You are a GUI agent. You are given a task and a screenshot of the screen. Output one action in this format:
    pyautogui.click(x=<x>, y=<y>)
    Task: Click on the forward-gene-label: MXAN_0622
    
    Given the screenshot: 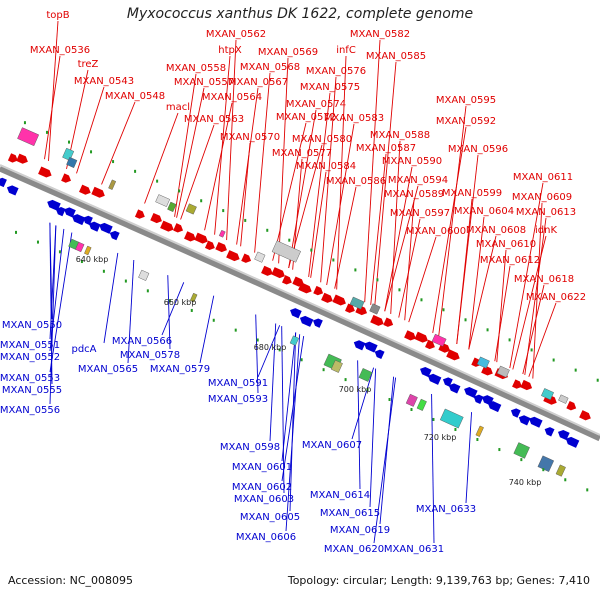 What is the action you would take?
    pyautogui.click(x=556, y=297)
    